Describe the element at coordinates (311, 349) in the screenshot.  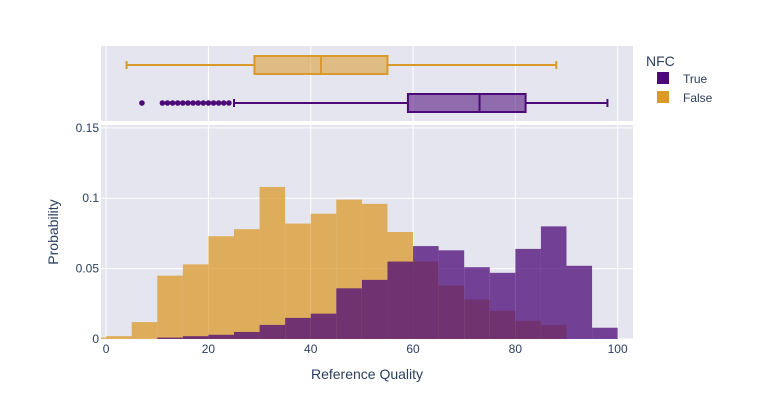
I see `x-tick-label: 40` at that location.